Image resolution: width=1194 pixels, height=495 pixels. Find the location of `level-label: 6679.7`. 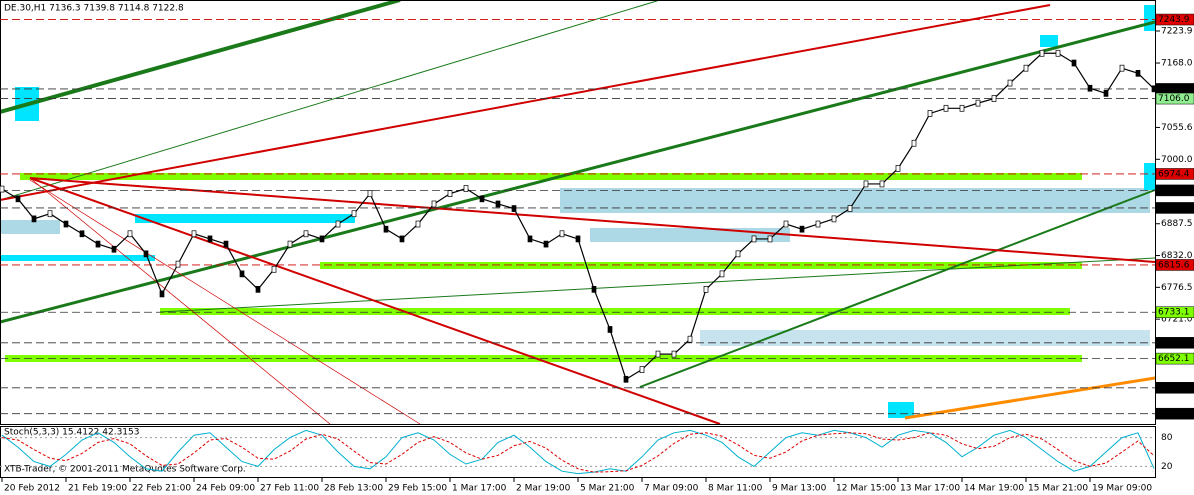

level-label: 6679.7 is located at coordinates (1174, 343).